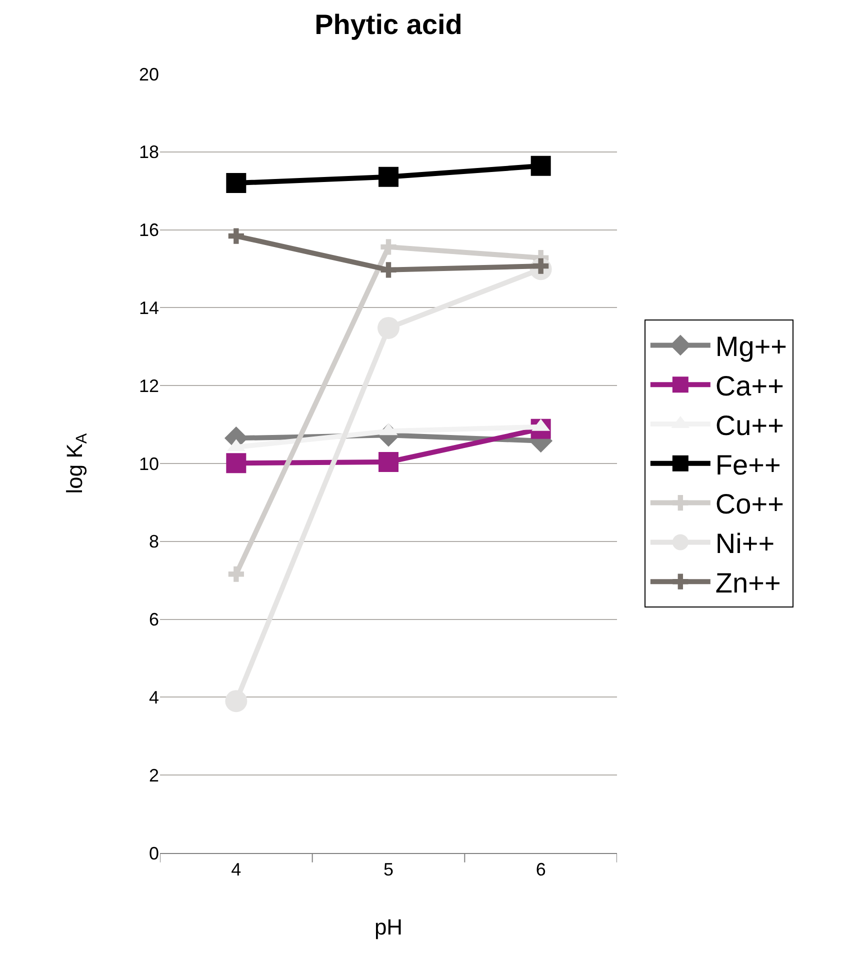 This screenshot has height=967, width=853. What do you see at coordinates (388, 870) in the screenshot?
I see `x-tick-label: 5` at bounding box center [388, 870].